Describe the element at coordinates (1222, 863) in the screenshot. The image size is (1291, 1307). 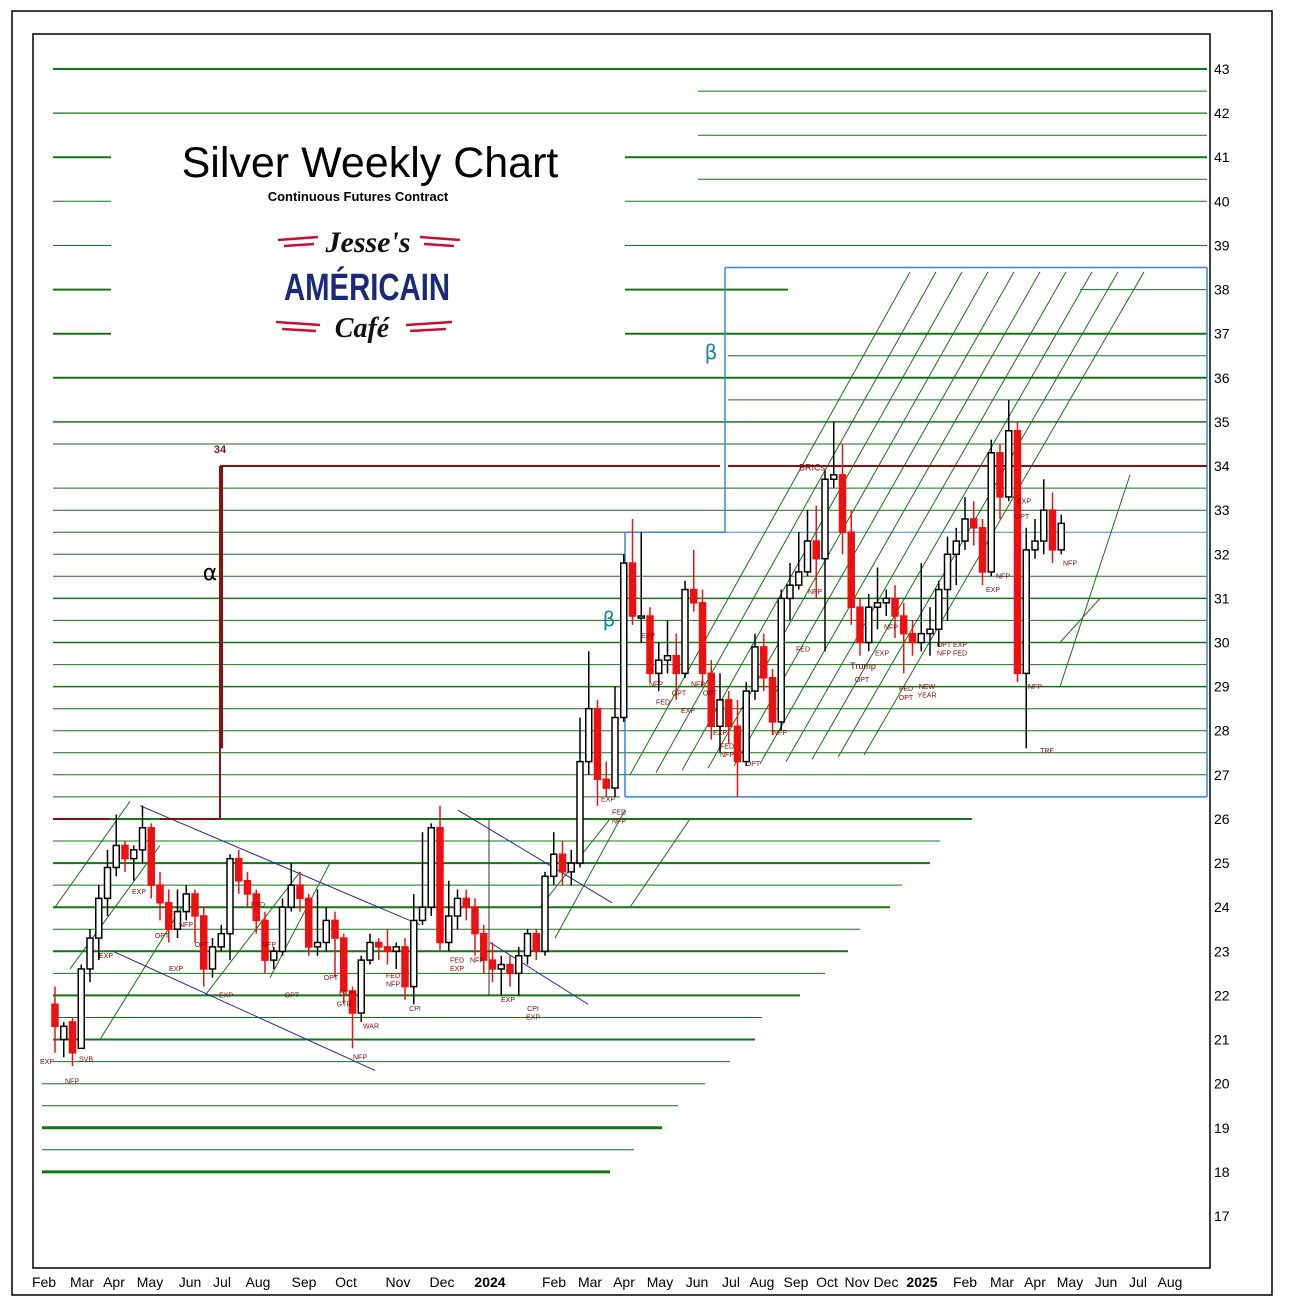
I see `y-tick-label: 25` at that location.